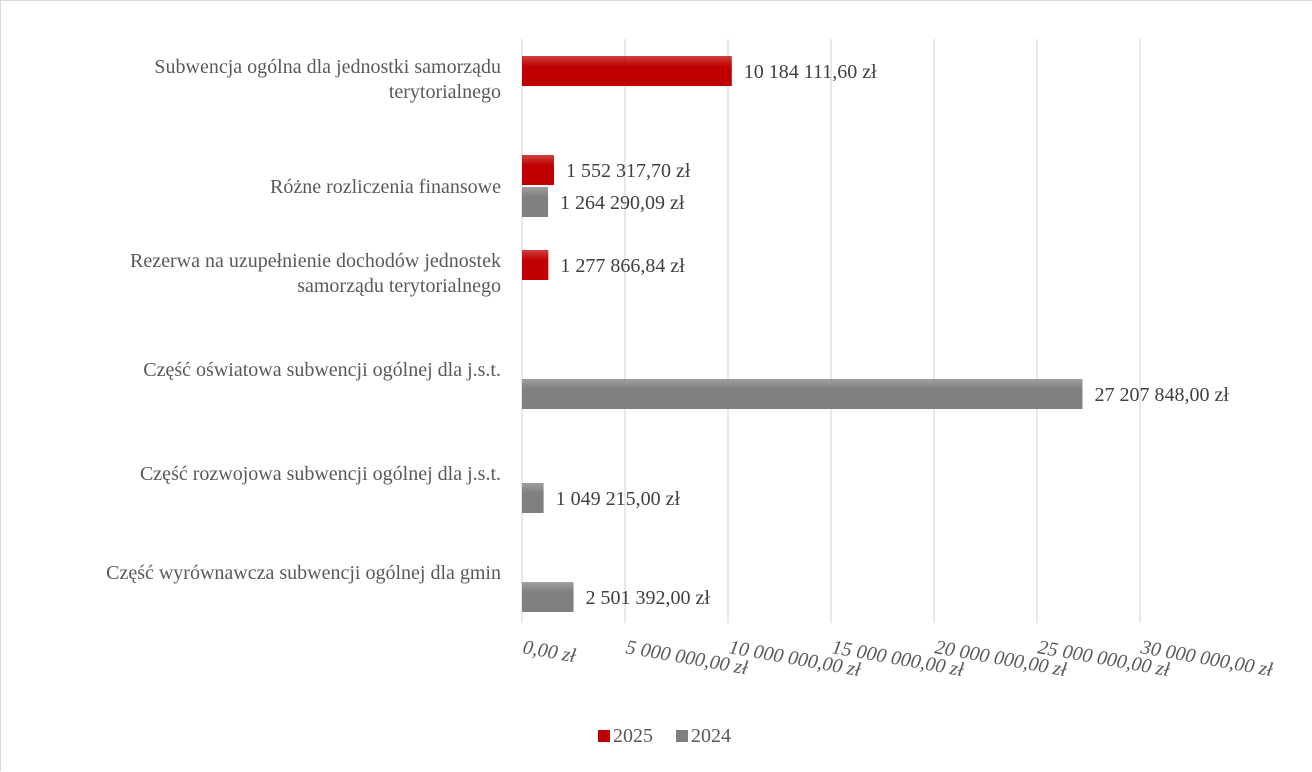 Image resolution: width=1312 pixels, height=772 pixels. What do you see at coordinates (648, 598) in the screenshot?
I see `data-label: 2 501 392,00 zł` at bounding box center [648, 598].